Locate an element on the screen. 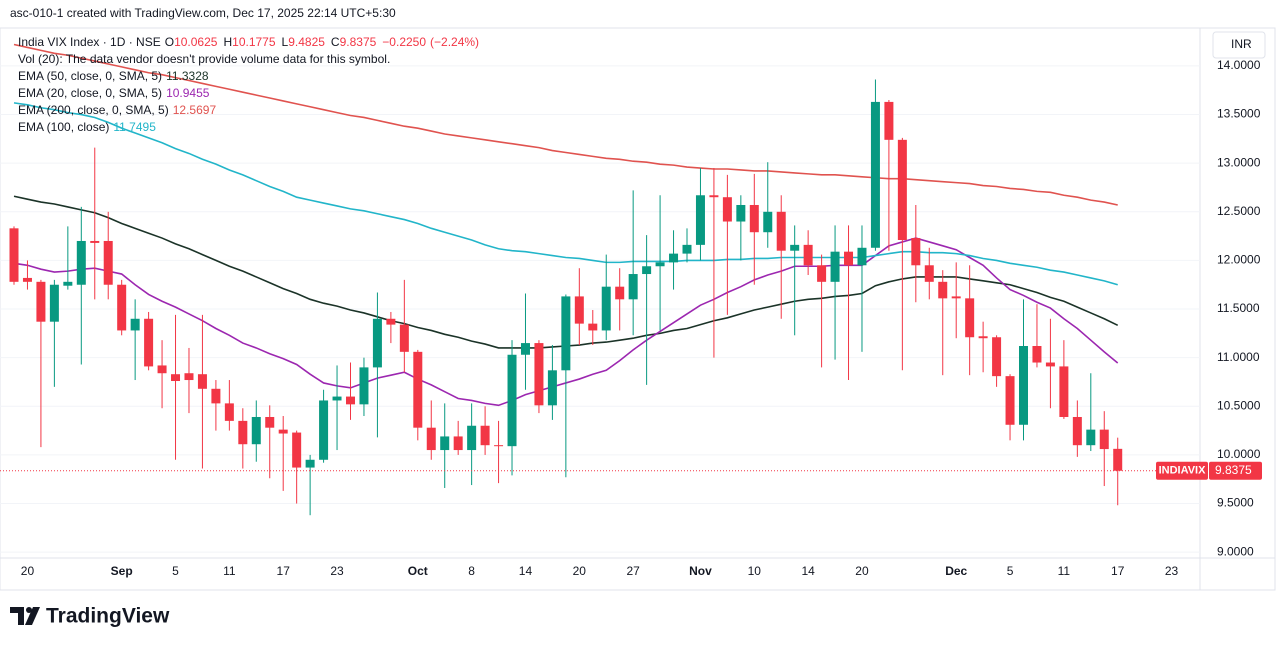 The width and height of the screenshot is (1281, 646). brand-logo: TradingView is located at coordinates (90, 616).